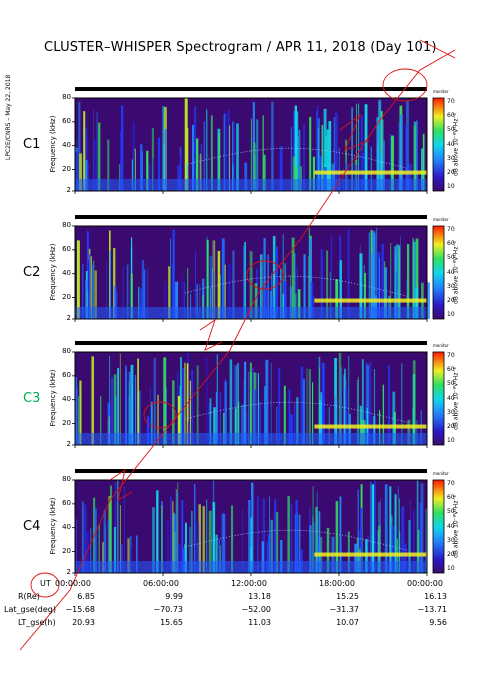 This screenshot has width=479, height=678. Describe the element at coordinates (258, 268) in the screenshot. I see `panel-c2` at that location.